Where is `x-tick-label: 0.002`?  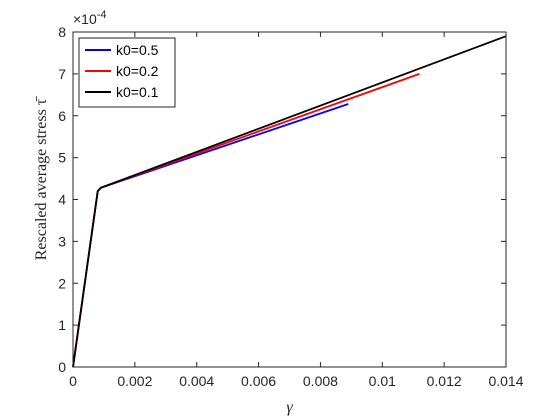 x-tick-label: 0.002 is located at coordinates (134, 381).